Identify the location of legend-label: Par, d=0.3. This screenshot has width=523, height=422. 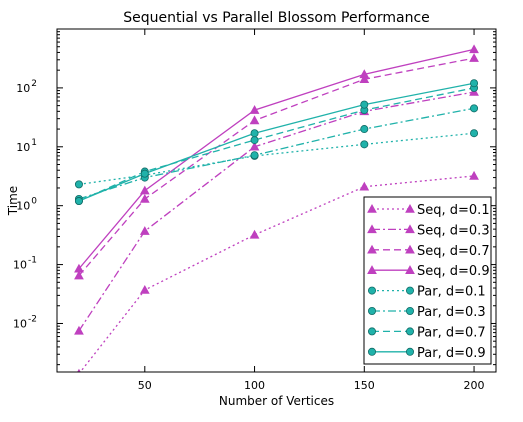
(451, 312).